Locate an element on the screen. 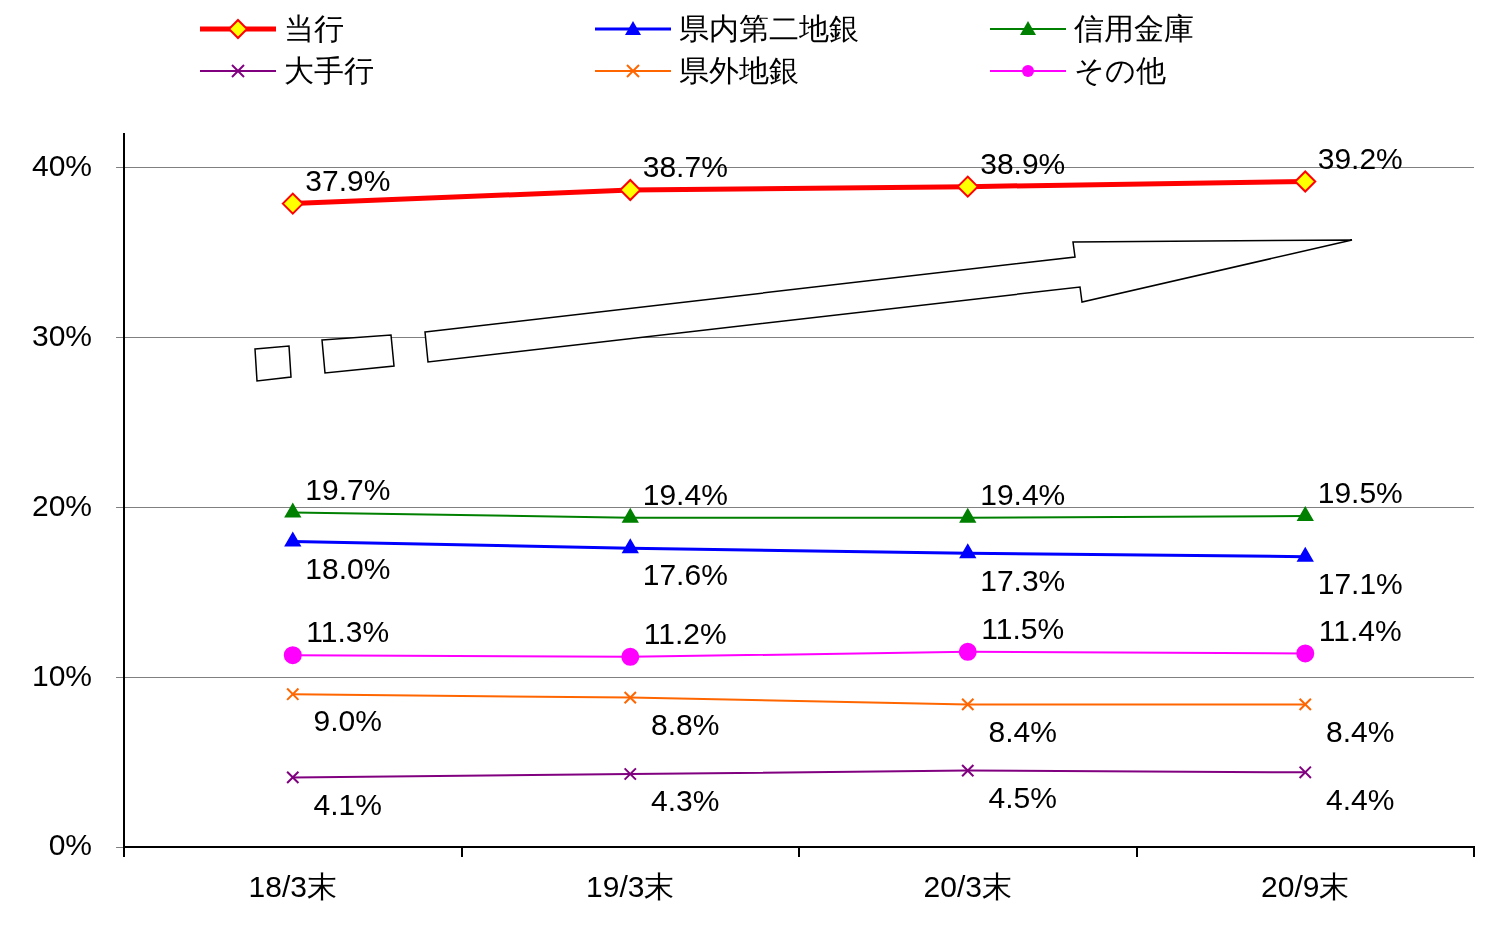 This screenshot has height=929, width=1486. y-tick-label: 0% is located at coordinates (70, 845).